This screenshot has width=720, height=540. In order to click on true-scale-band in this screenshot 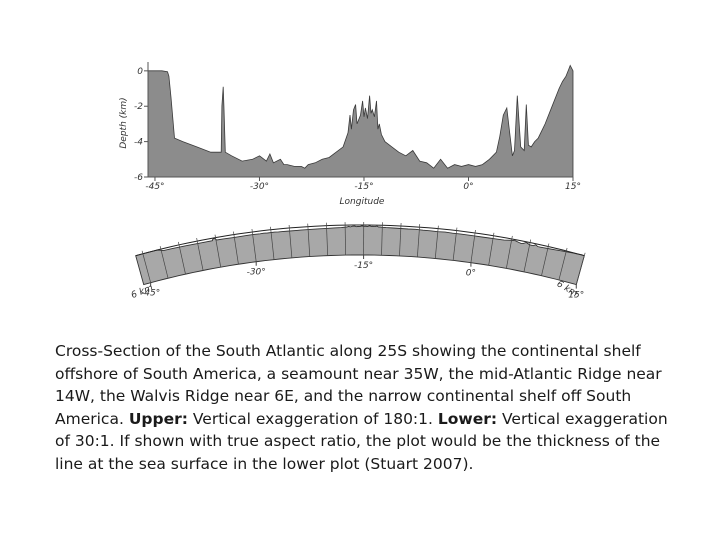, I will do `click(360, 255)`.